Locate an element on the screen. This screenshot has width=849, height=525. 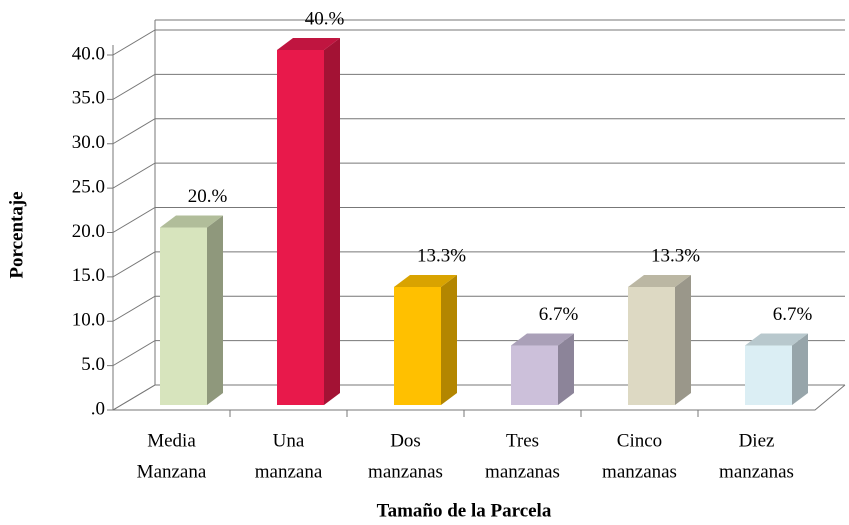
x-tick-label: Media is located at coordinates (171, 440).